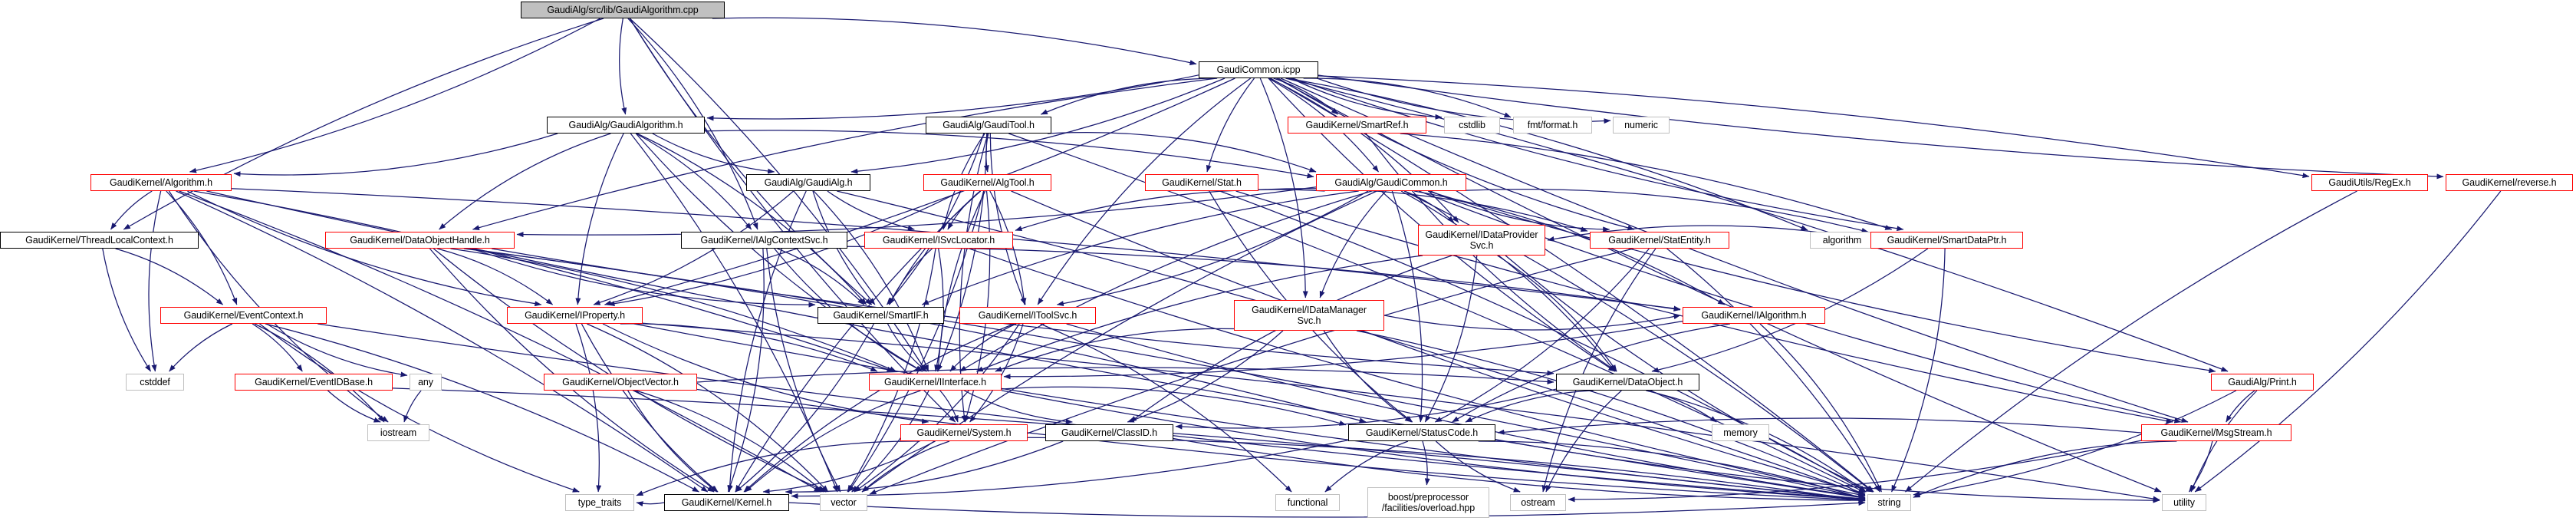 This screenshot has width=2576, height=521. What do you see at coordinates (1889, 503) in the screenshot?
I see `graph-node: string` at bounding box center [1889, 503].